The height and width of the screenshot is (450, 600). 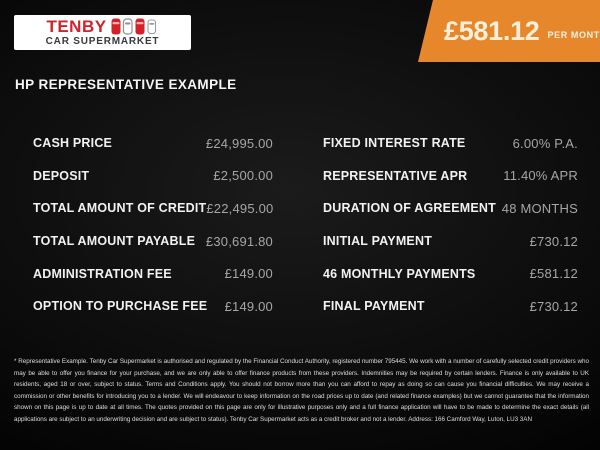 I want to click on finance-row: FIXED INTEREST RATE 6.00% P.A., so click(x=450, y=143).